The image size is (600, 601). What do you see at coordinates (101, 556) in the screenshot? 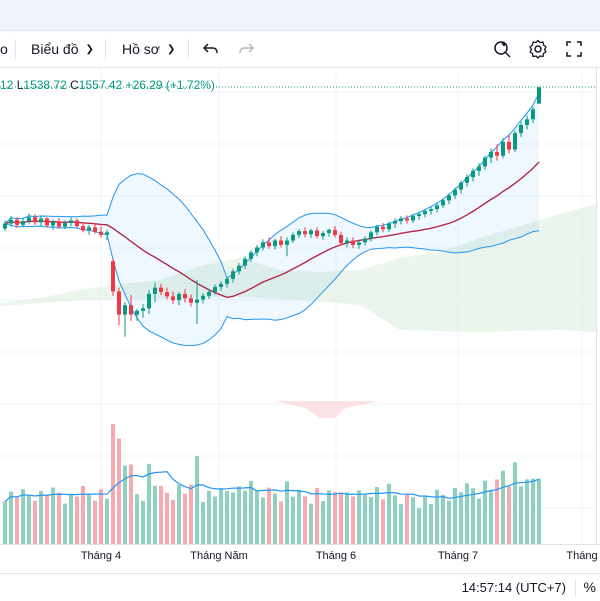
I see `time-label: Tháng 4` at bounding box center [101, 556].